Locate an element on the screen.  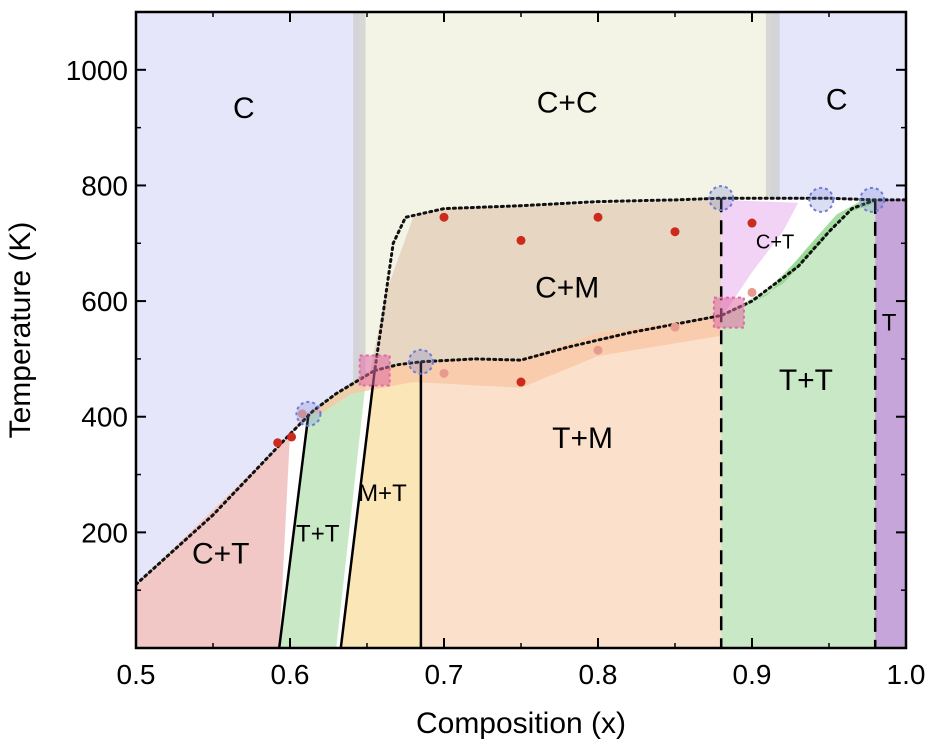
region-label-c-2: C is located at coordinates (837, 100).